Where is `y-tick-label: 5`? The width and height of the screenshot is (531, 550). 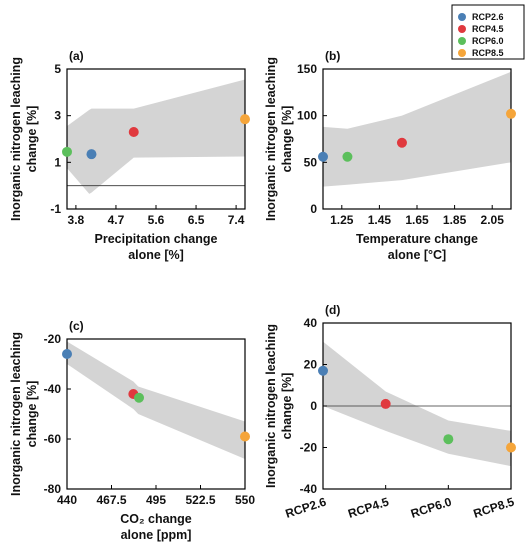 y-tick-label: 5 is located at coordinates (57, 69).